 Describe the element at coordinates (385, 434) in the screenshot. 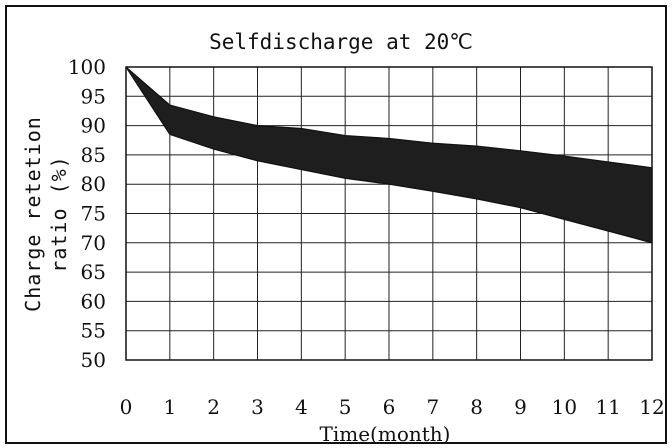

I see `x-axis-label: Time(month)` at that location.